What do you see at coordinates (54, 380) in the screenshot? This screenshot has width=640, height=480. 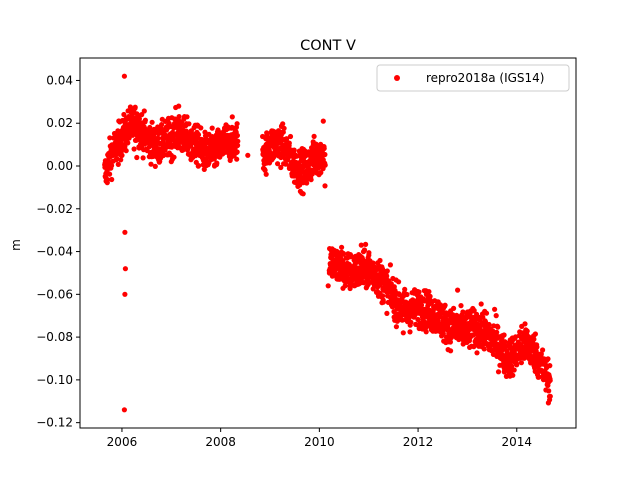 I see `y-tick-label: −0.10` at bounding box center [54, 380].